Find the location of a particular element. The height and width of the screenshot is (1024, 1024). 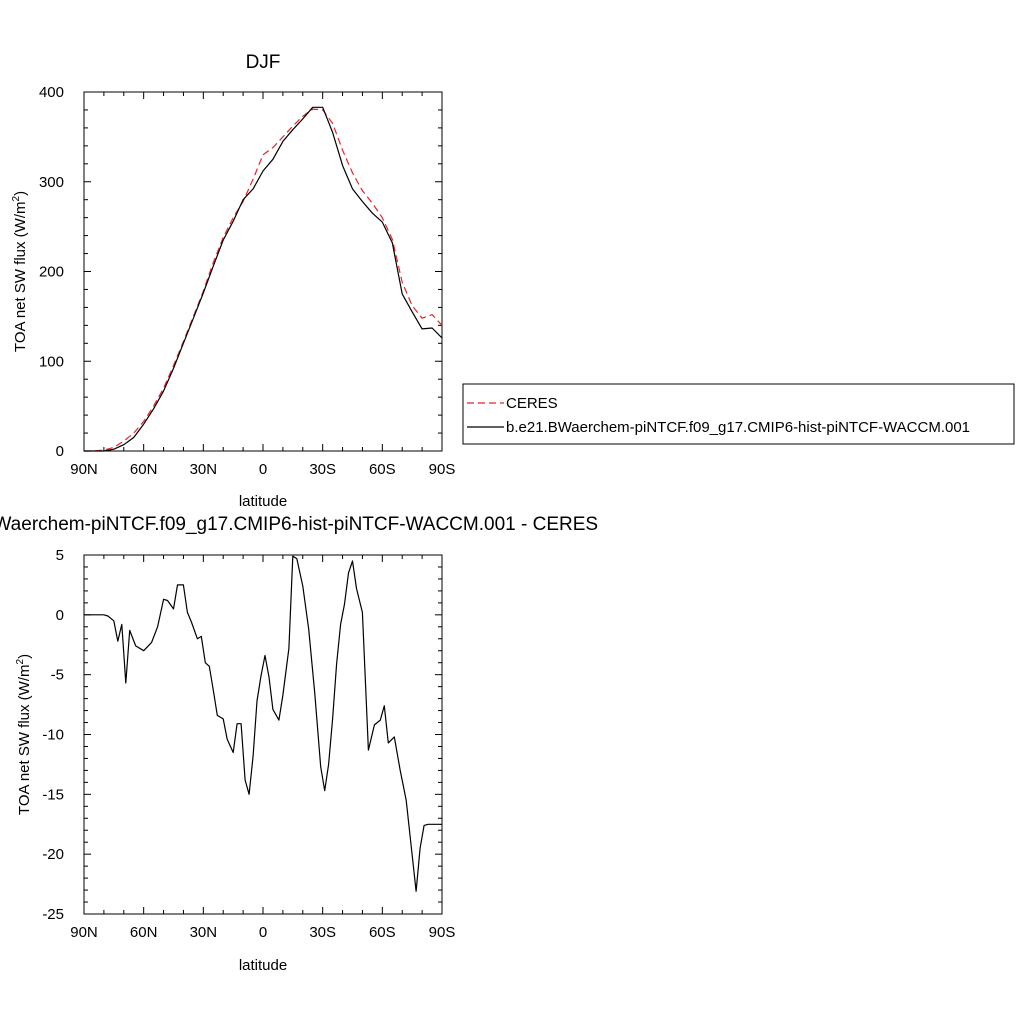

chart-bottom-x-axis-label: latitude is located at coordinates (263, 965).